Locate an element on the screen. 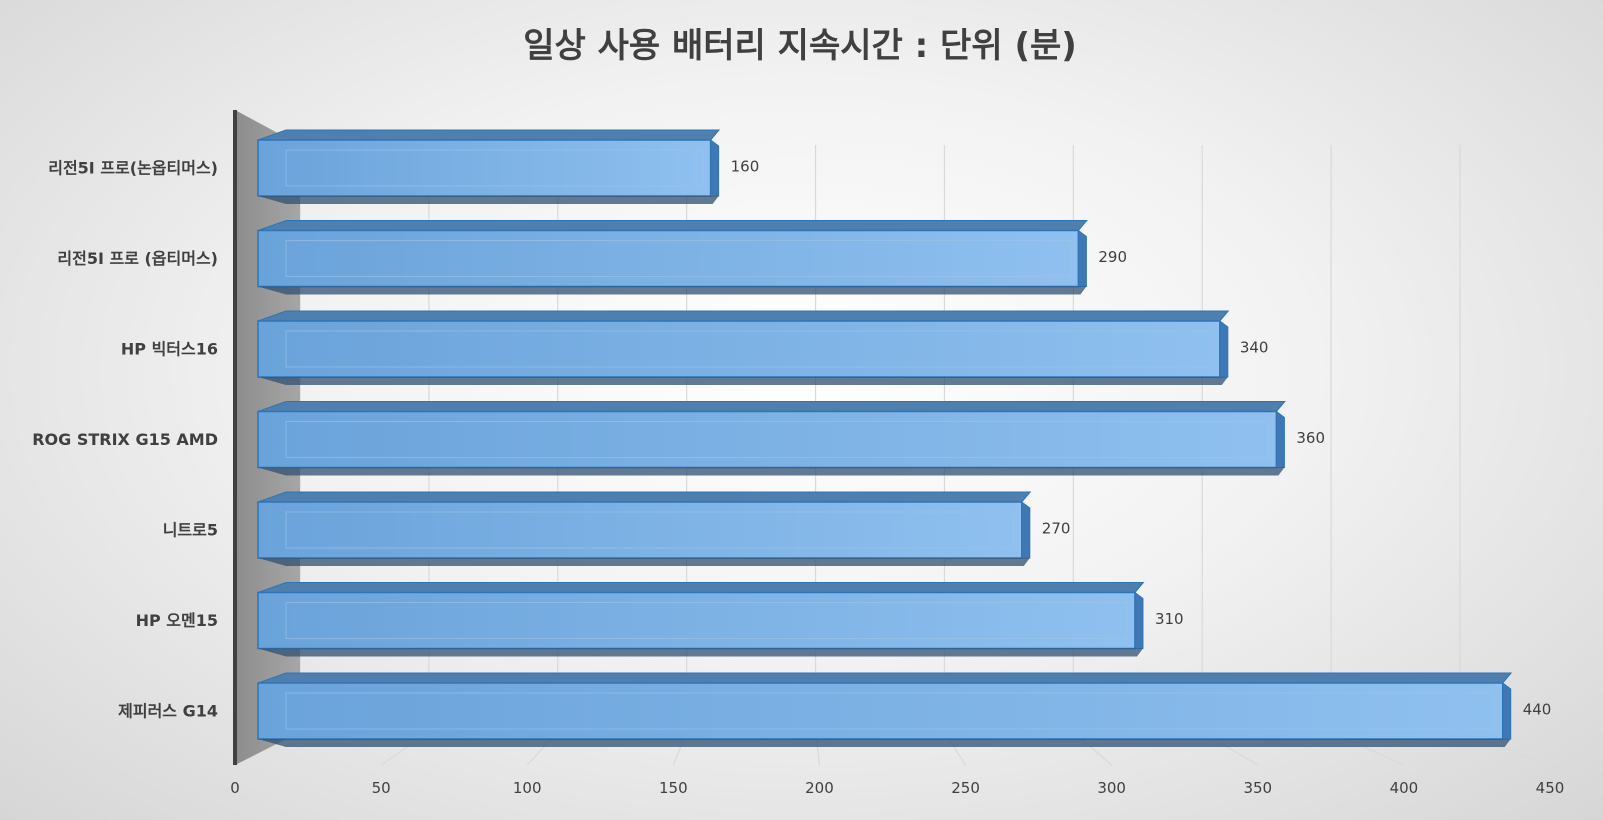  category-label: 니트로5 is located at coordinates (190, 530).